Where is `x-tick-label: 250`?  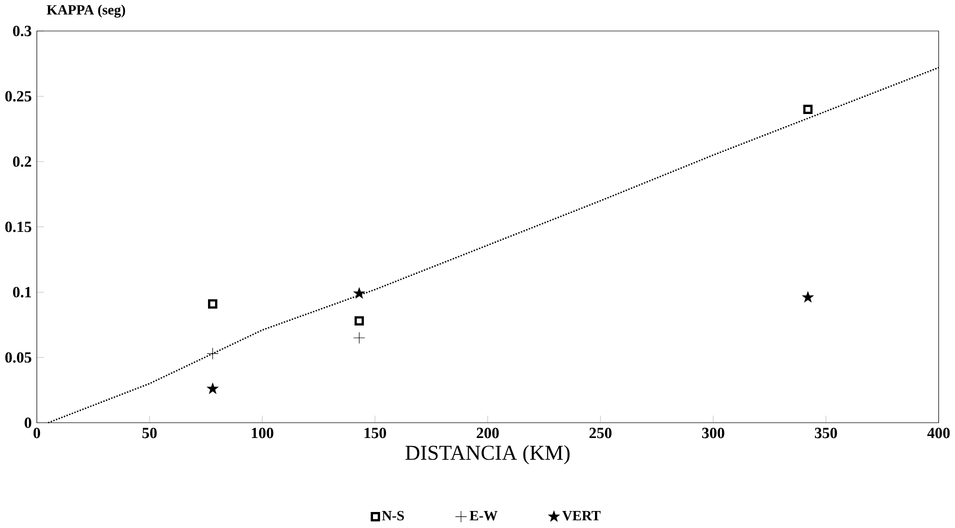
x-tick-label: 250 is located at coordinates (600, 433).